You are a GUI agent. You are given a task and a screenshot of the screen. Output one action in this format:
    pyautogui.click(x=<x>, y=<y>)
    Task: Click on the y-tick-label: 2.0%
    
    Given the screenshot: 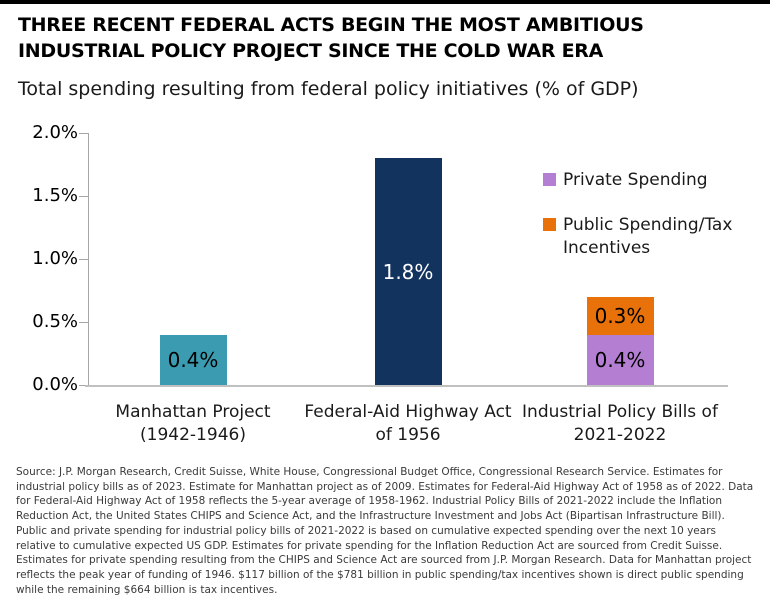 What is the action you would take?
    pyautogui.click(x=55, y=132)
    